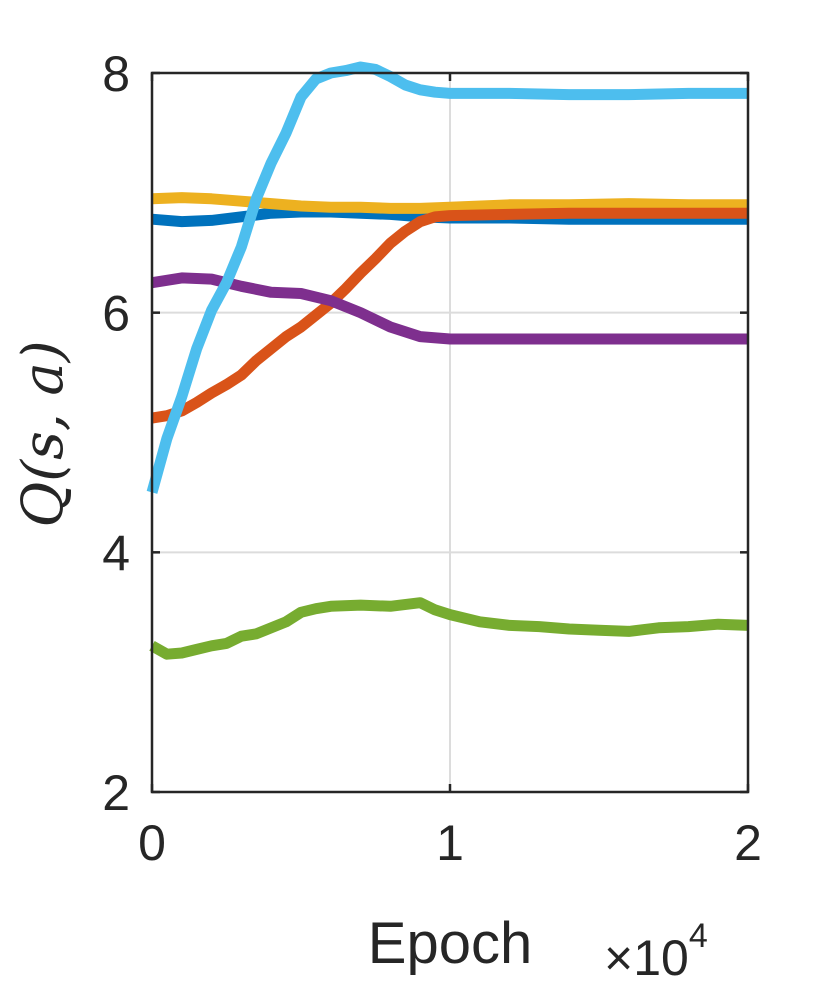 The height and width of the screenshot is (994, 830). I want to click on y-tick-label: 6, so click(116, 314).